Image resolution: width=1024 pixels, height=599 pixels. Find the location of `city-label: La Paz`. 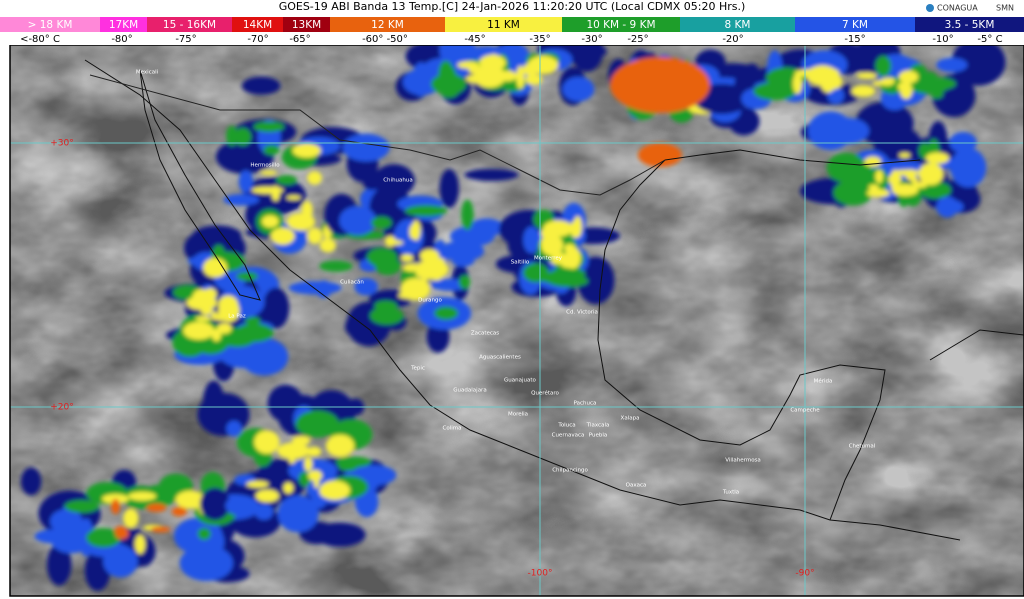

city-label: La Paz is located at coordinates (237, 317).